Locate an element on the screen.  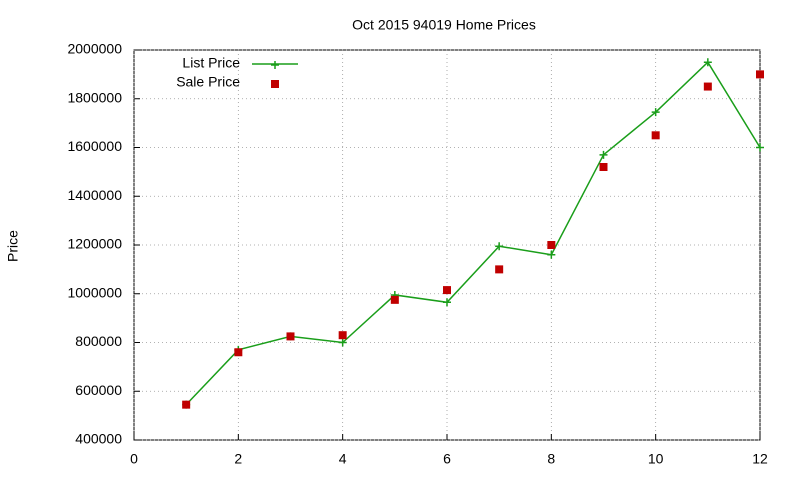
y-tick-label: 400000 is located at coordinates (98, 439).